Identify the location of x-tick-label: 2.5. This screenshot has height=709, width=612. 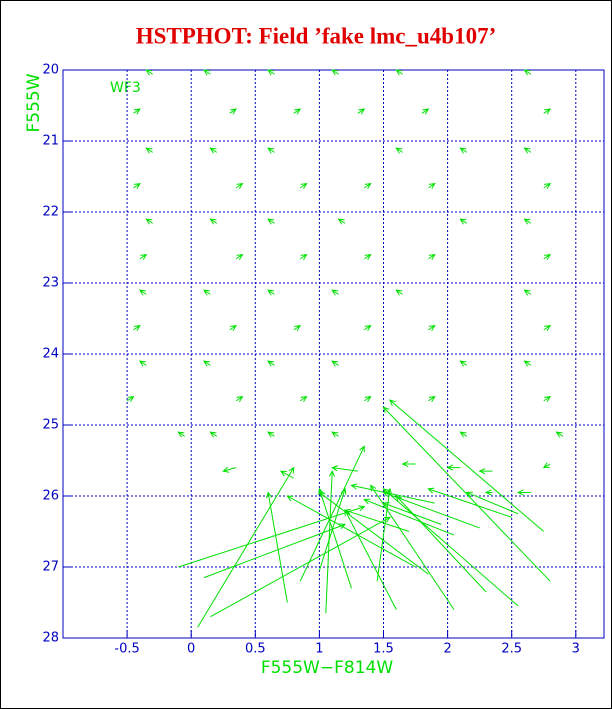
(511, 649).